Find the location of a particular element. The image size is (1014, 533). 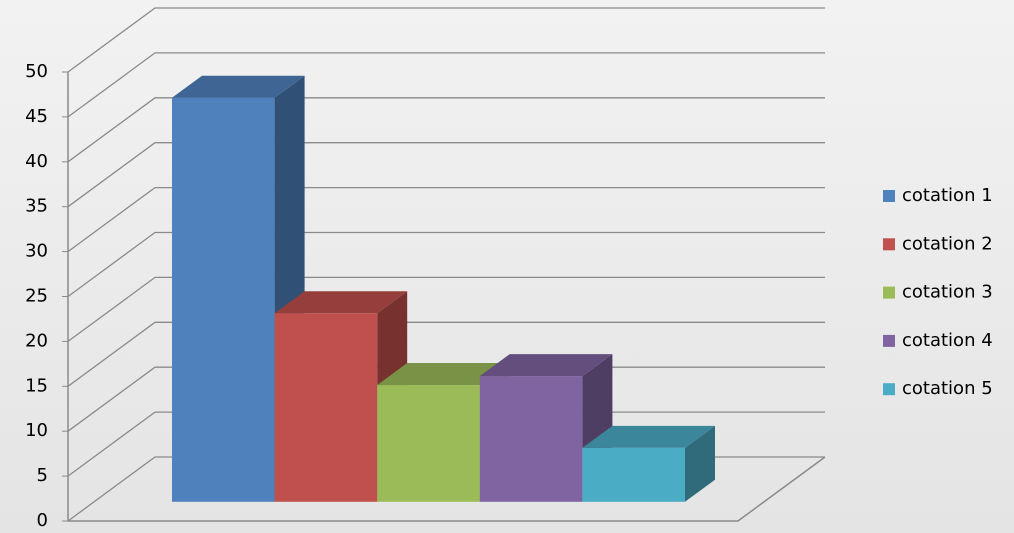

floor-edge is located at coordinates (447, 489).